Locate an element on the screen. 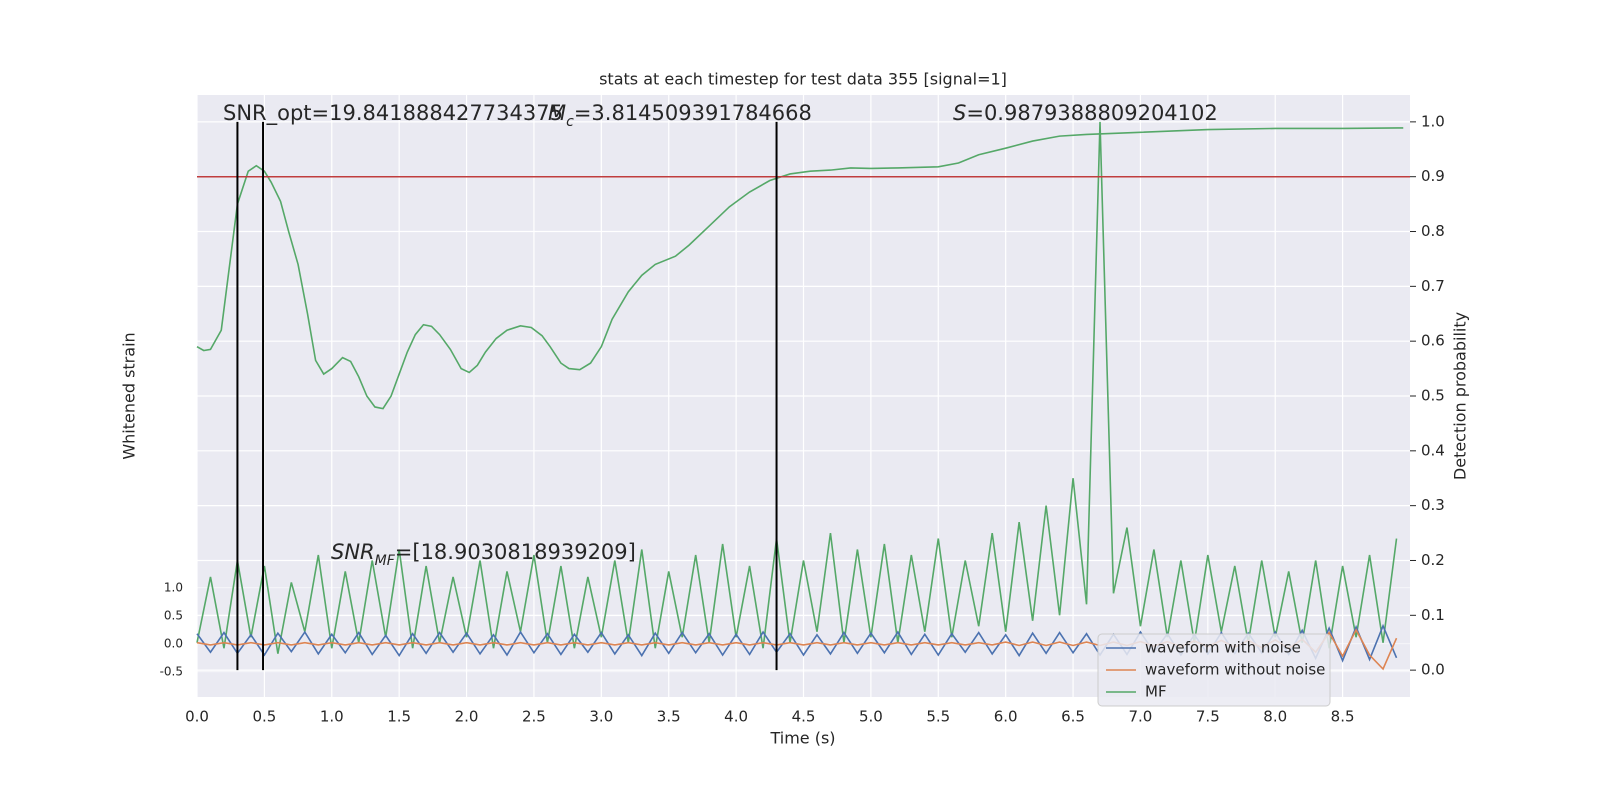 The image size is (1600, 800). annotation-part: c is located at coordinates (570, 122).